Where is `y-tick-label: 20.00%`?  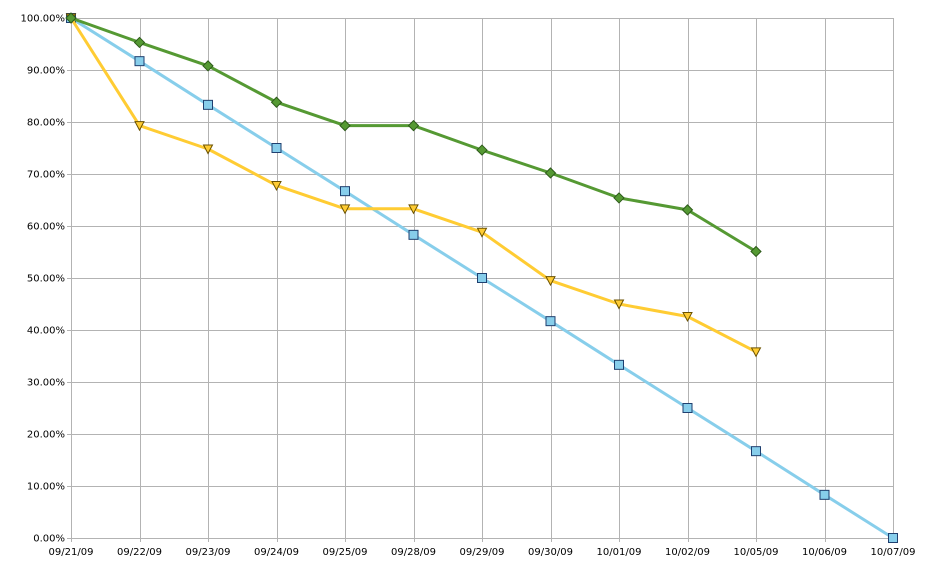 y-tick-label: 20.00% is located at coordinates (46, 435).